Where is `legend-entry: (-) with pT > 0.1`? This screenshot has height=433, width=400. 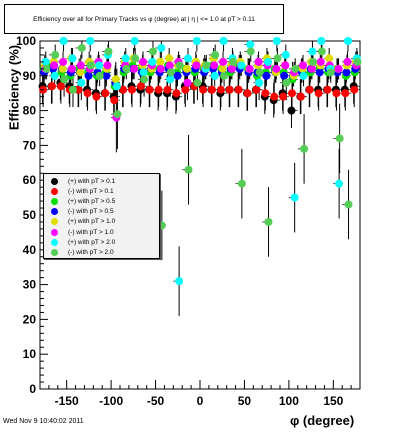 legend-entry: (-) with pT > 0.1 is located at coordinates (101, 191).